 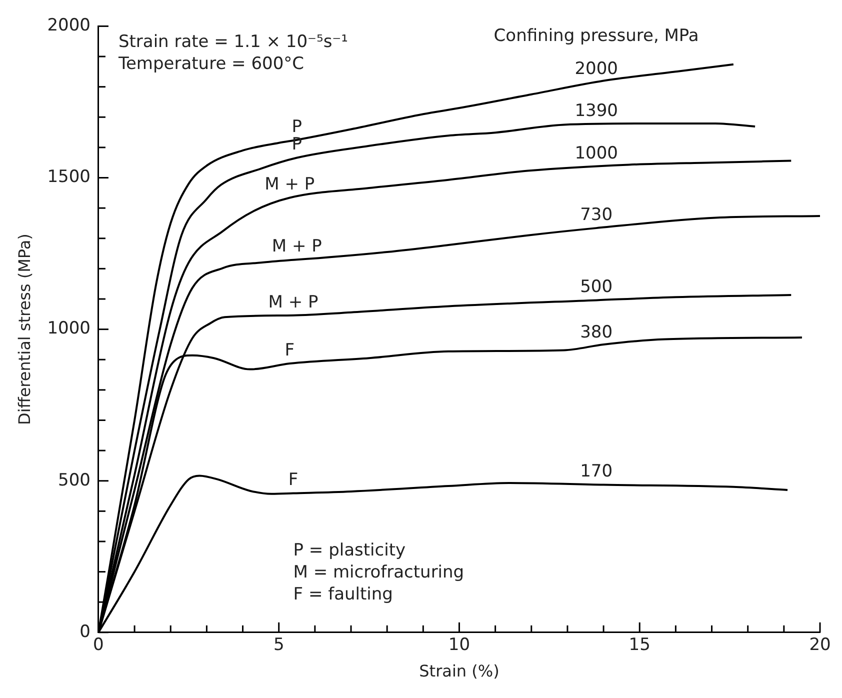 What do you see at coordinates (74, 480) in the screenshot?
I see `y-tick-label: 500` at bounding box center [74, 480].